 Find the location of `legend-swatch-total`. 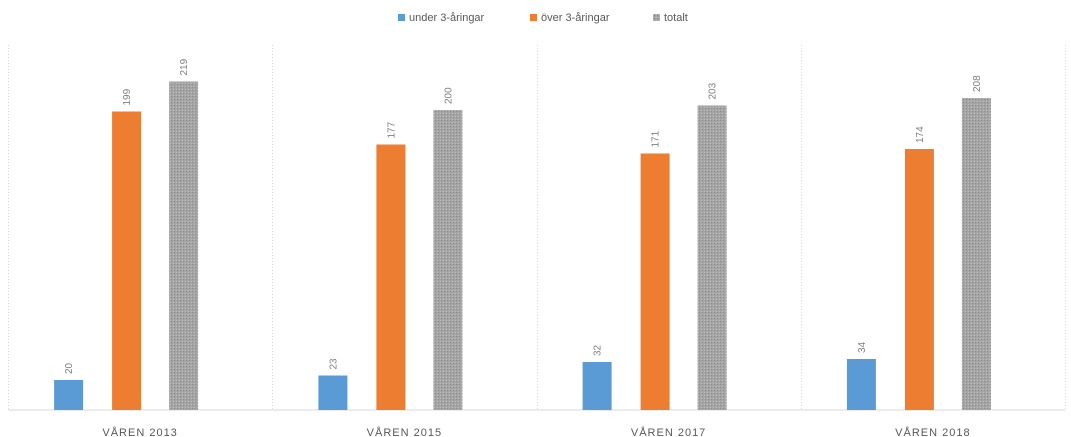

legend-swatch-total is located at coordinates (656, 17).